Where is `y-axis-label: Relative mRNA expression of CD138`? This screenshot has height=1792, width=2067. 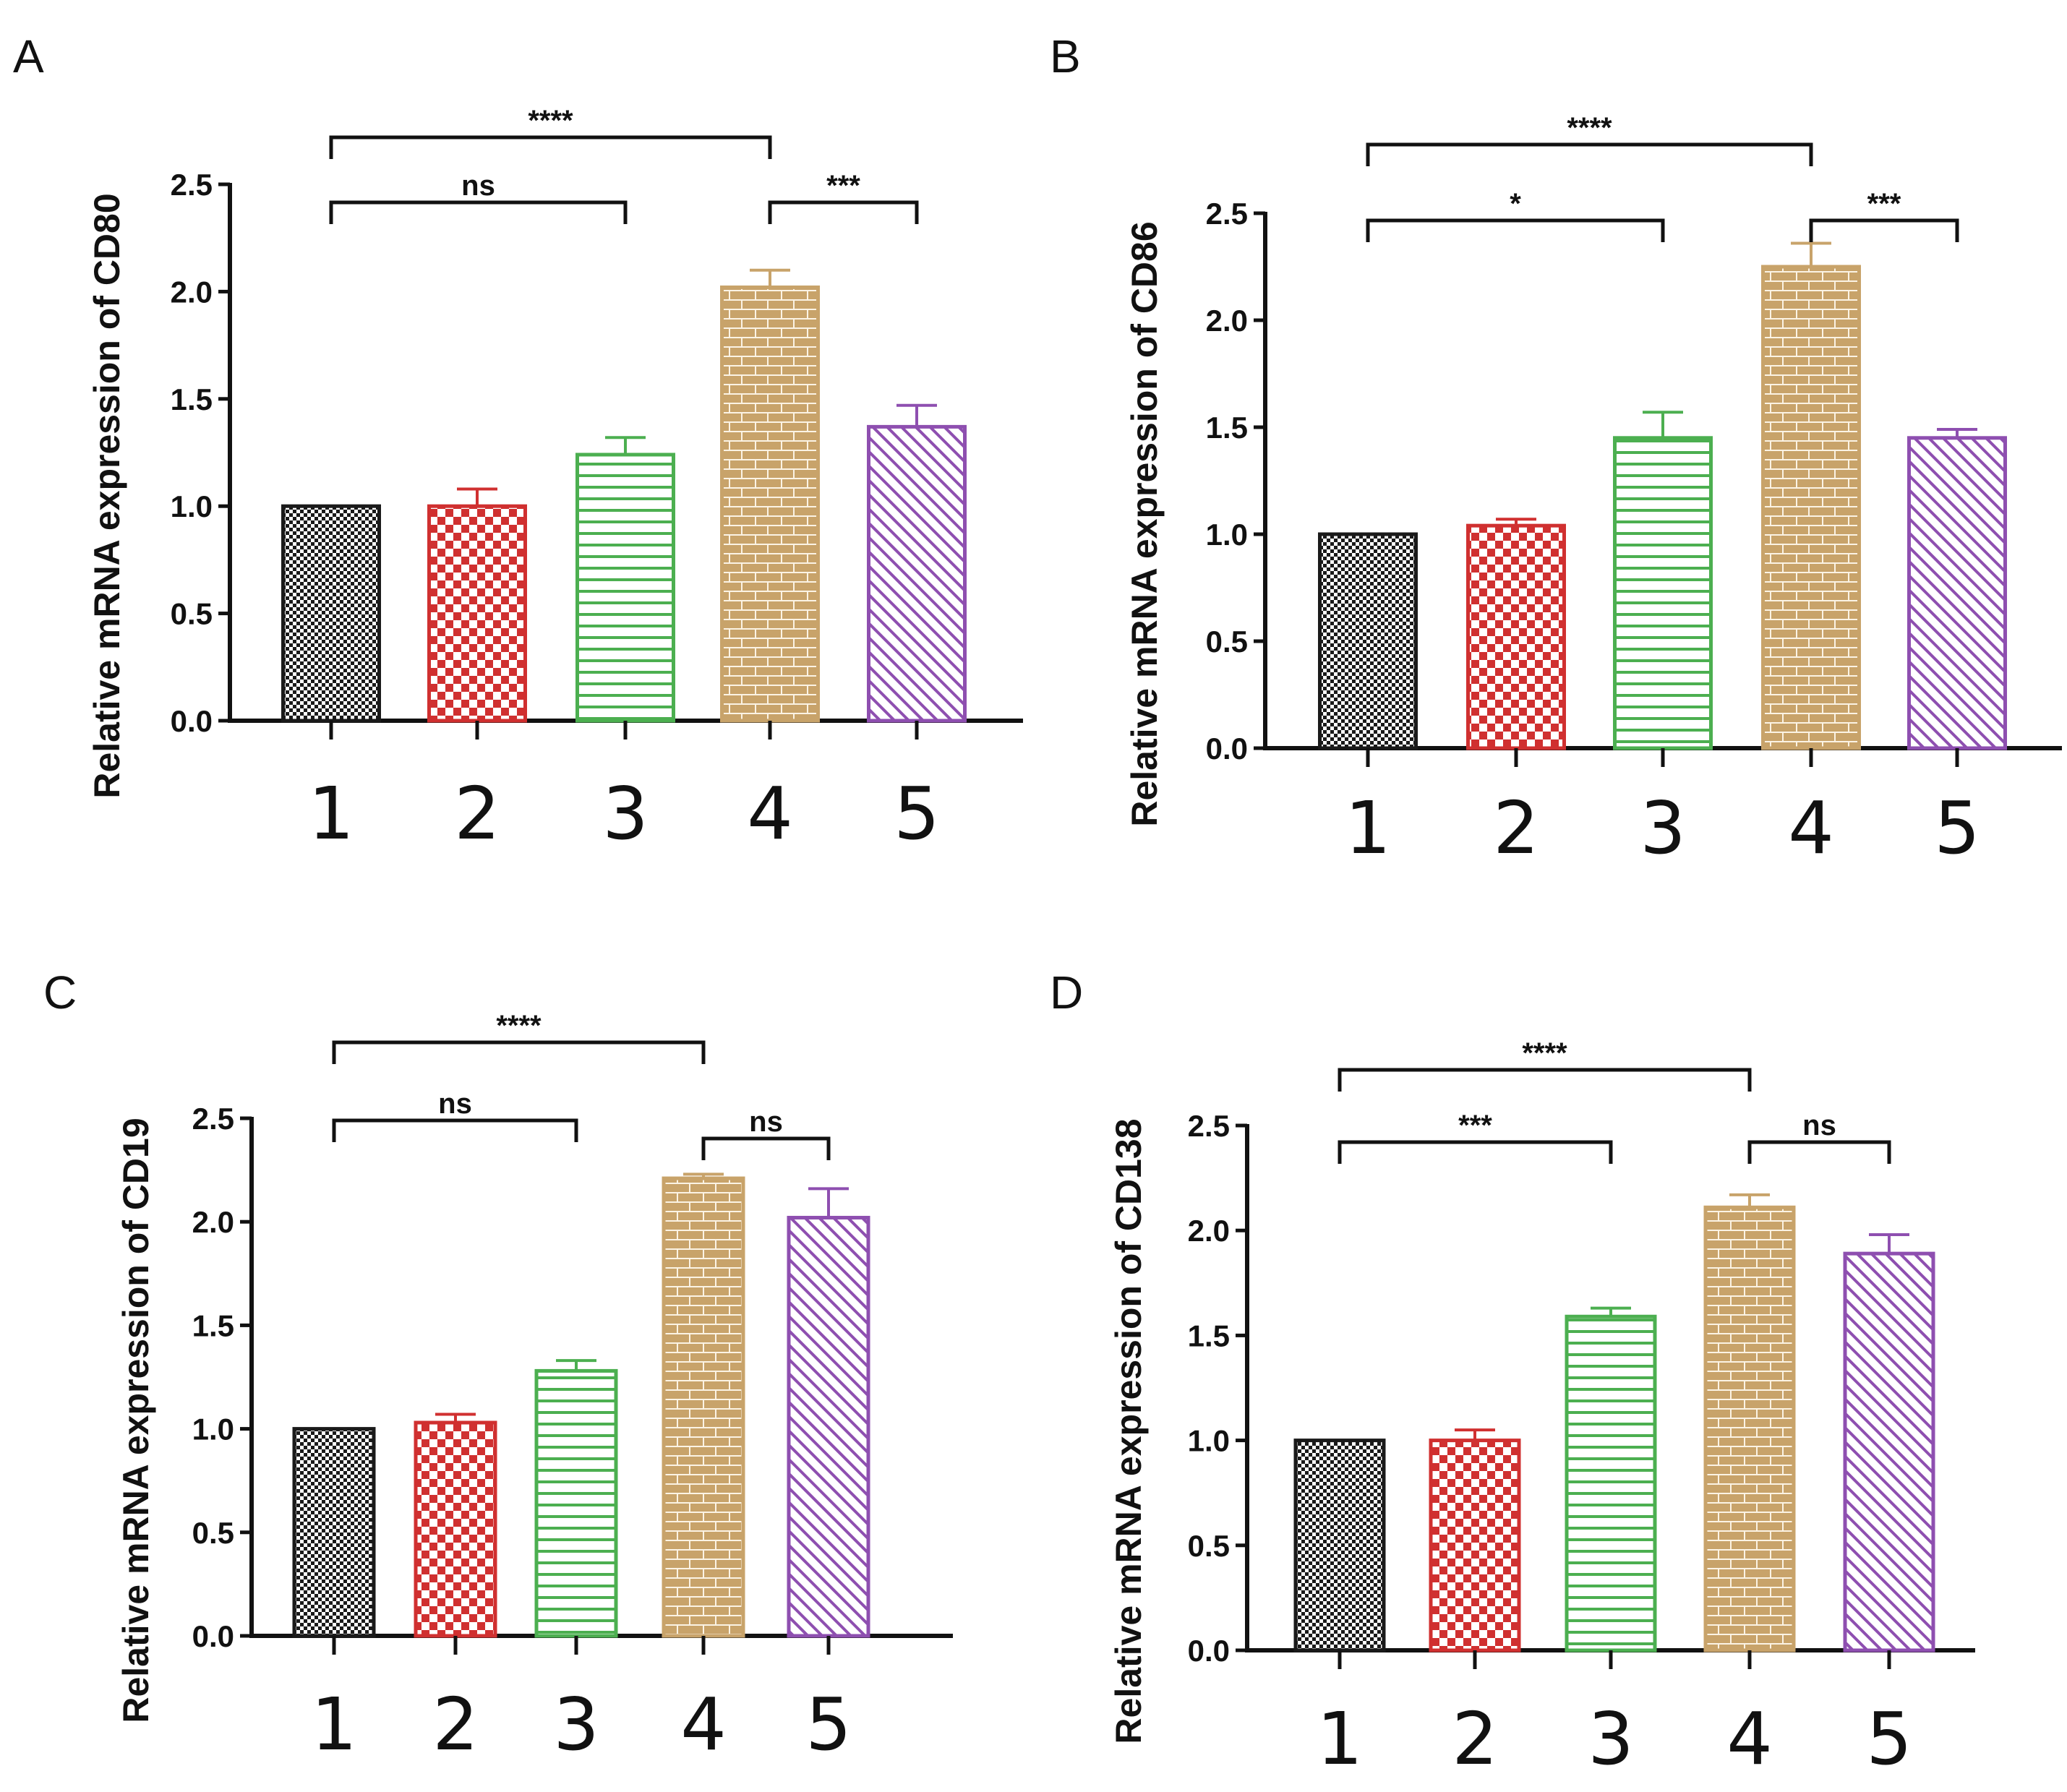 y-axis-label: Relative mRNA expression of CD138 is located at coordinates (1128, 1431).